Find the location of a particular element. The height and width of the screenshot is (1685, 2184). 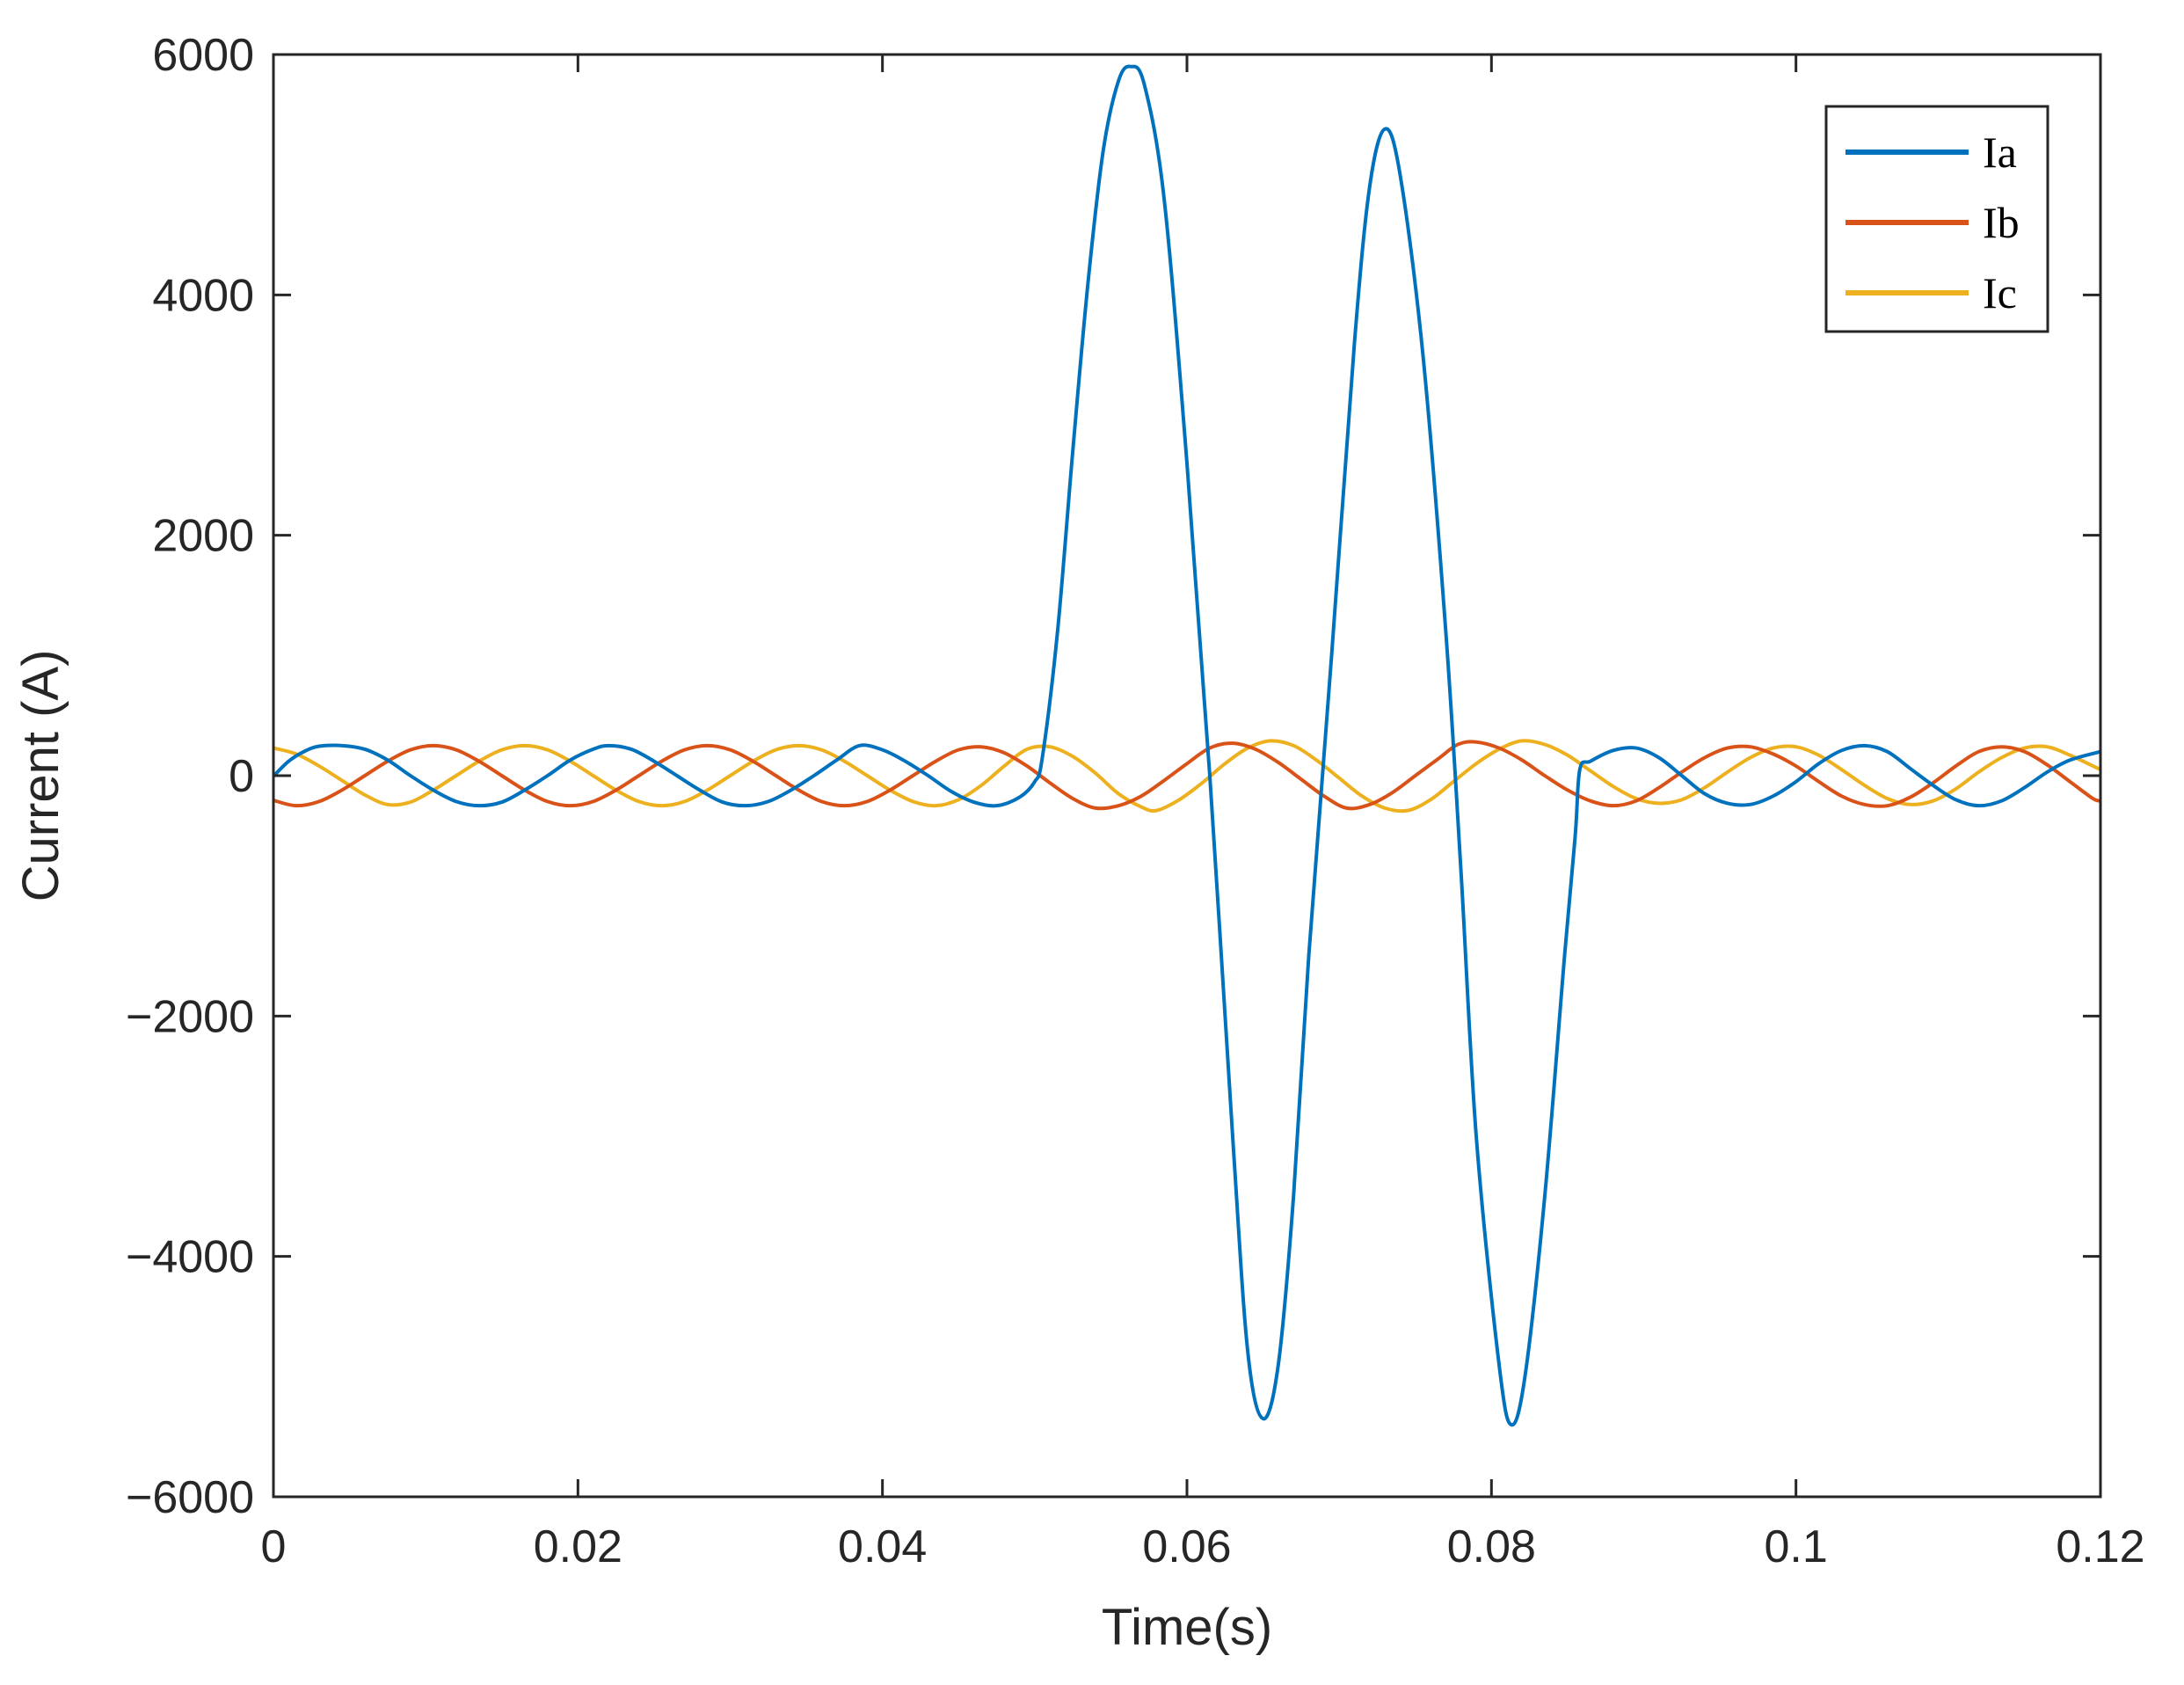

x-axis-label: Time(s) is located at coordinates (1187, 1627).